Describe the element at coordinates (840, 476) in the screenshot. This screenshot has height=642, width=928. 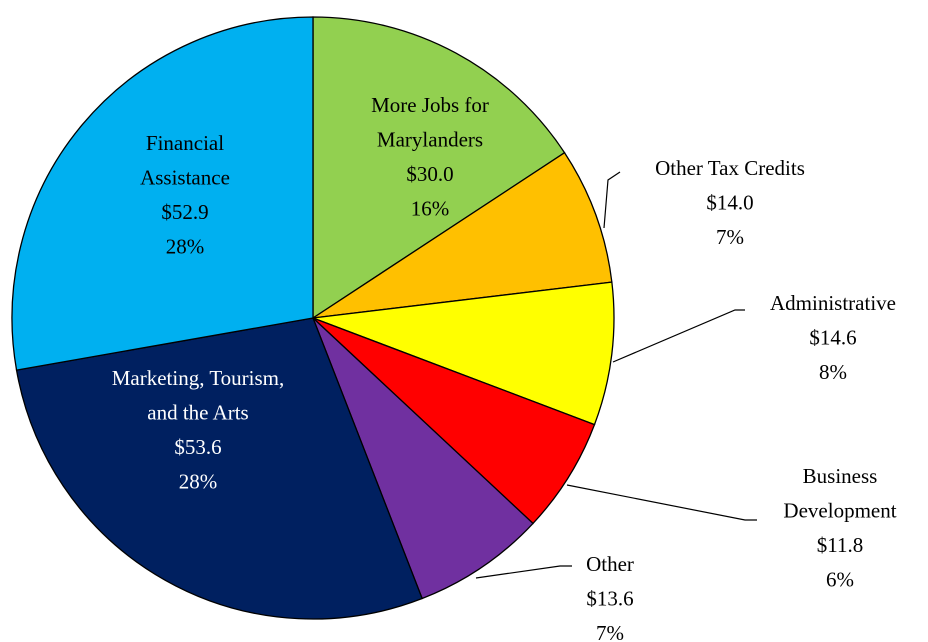
I see `category-line: Business` at that location.